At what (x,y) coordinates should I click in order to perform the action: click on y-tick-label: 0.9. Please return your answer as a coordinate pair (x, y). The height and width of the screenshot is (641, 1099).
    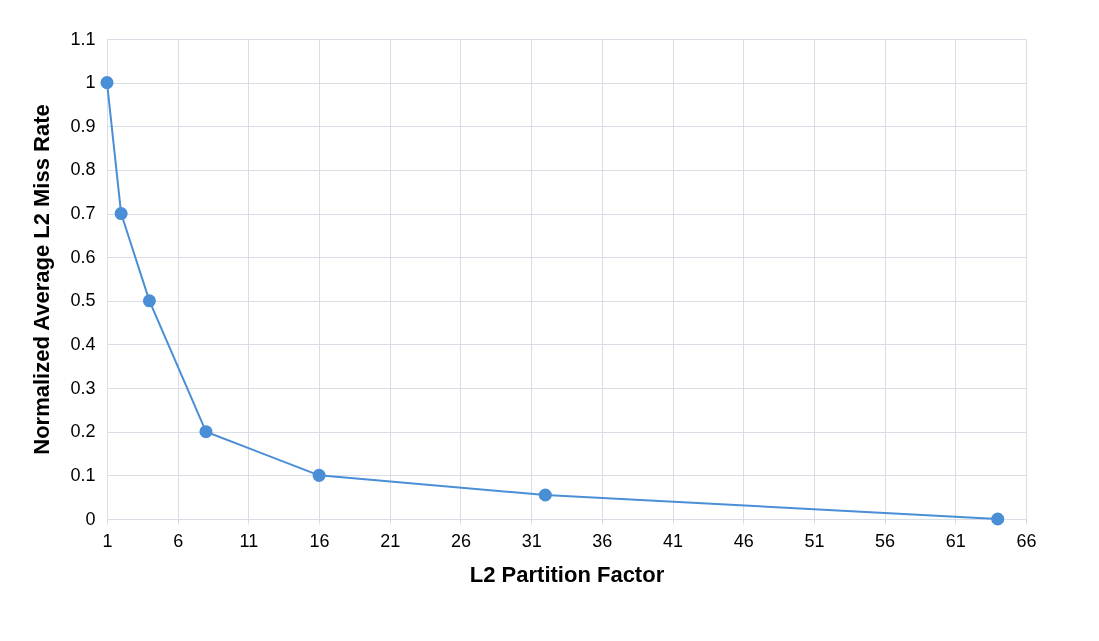
    Looking at the image, I should click on (83, 125).